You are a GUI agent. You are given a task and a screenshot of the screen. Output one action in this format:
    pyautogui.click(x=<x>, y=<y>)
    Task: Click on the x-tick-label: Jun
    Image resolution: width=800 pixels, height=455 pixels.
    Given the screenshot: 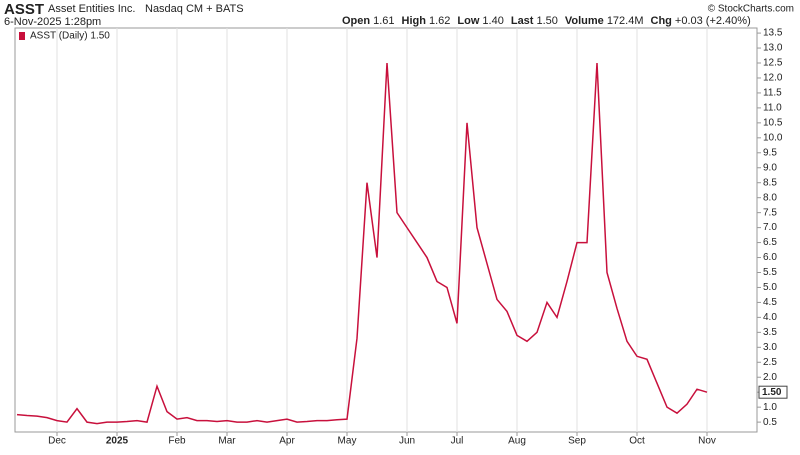 What is the action you would take?
    pyautogui.click(x=407, y=441)
    